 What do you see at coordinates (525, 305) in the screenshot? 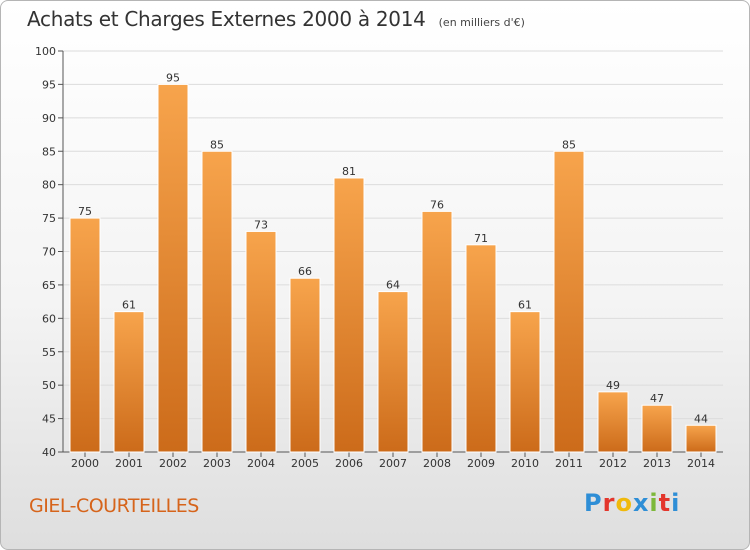
I see `data-label-2010: 61` at bounding box center [525, 305].